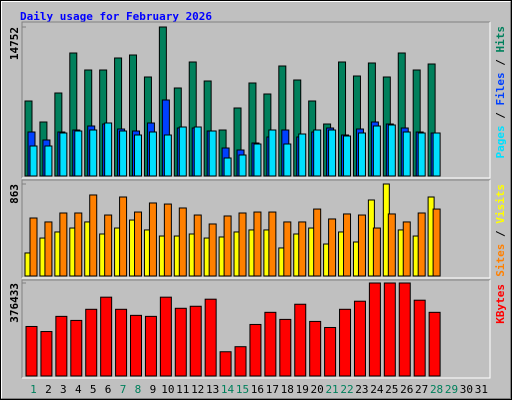 The image size is (512, 404). I want to click on legend: Pages / Files / Hits, so click(500, 92).